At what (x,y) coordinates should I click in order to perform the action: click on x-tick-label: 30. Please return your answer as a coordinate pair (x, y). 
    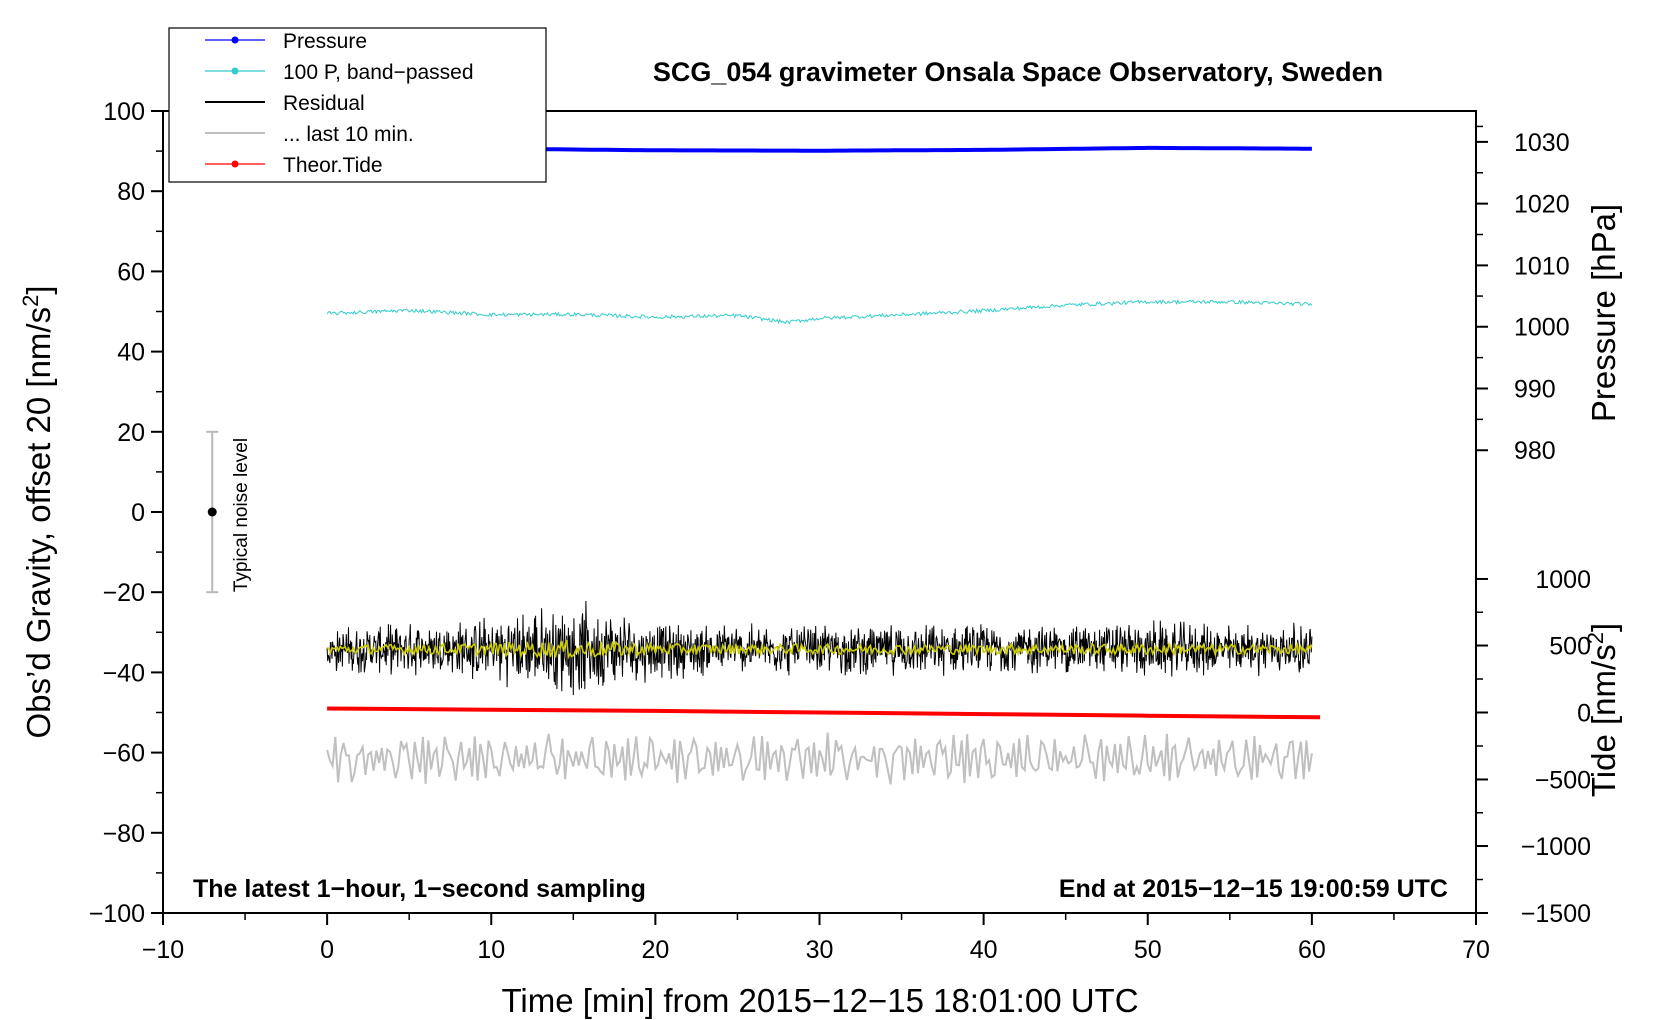
    Looking at the image, I should click on (820, 950).